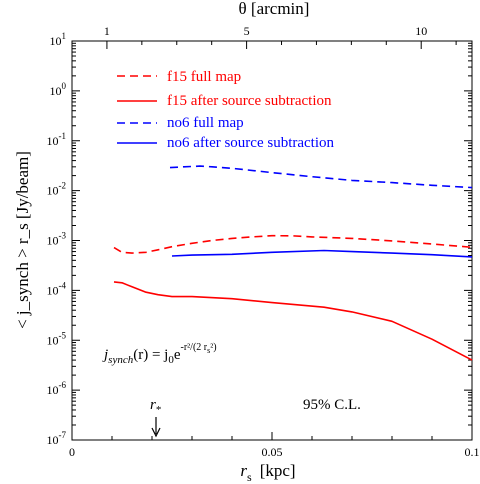 This screenshot has width=480, height=484. What do you see at coordinates (332, 405) in the screenshot?
I see `confidence-label: 95% C.L.` at bounding box center [332, 405].